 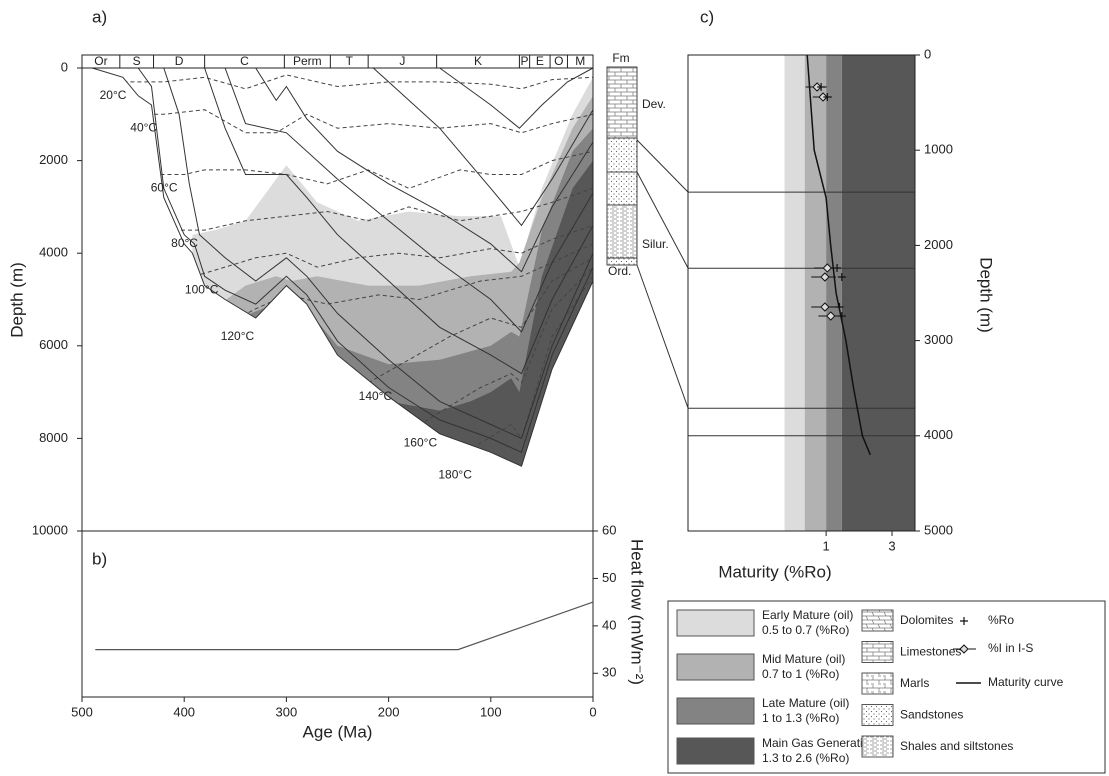 What do you see at coordinates (931, 715) in the screenshot?
I see `legend-lithology: Sandstones` at bounding box center [931, 715].